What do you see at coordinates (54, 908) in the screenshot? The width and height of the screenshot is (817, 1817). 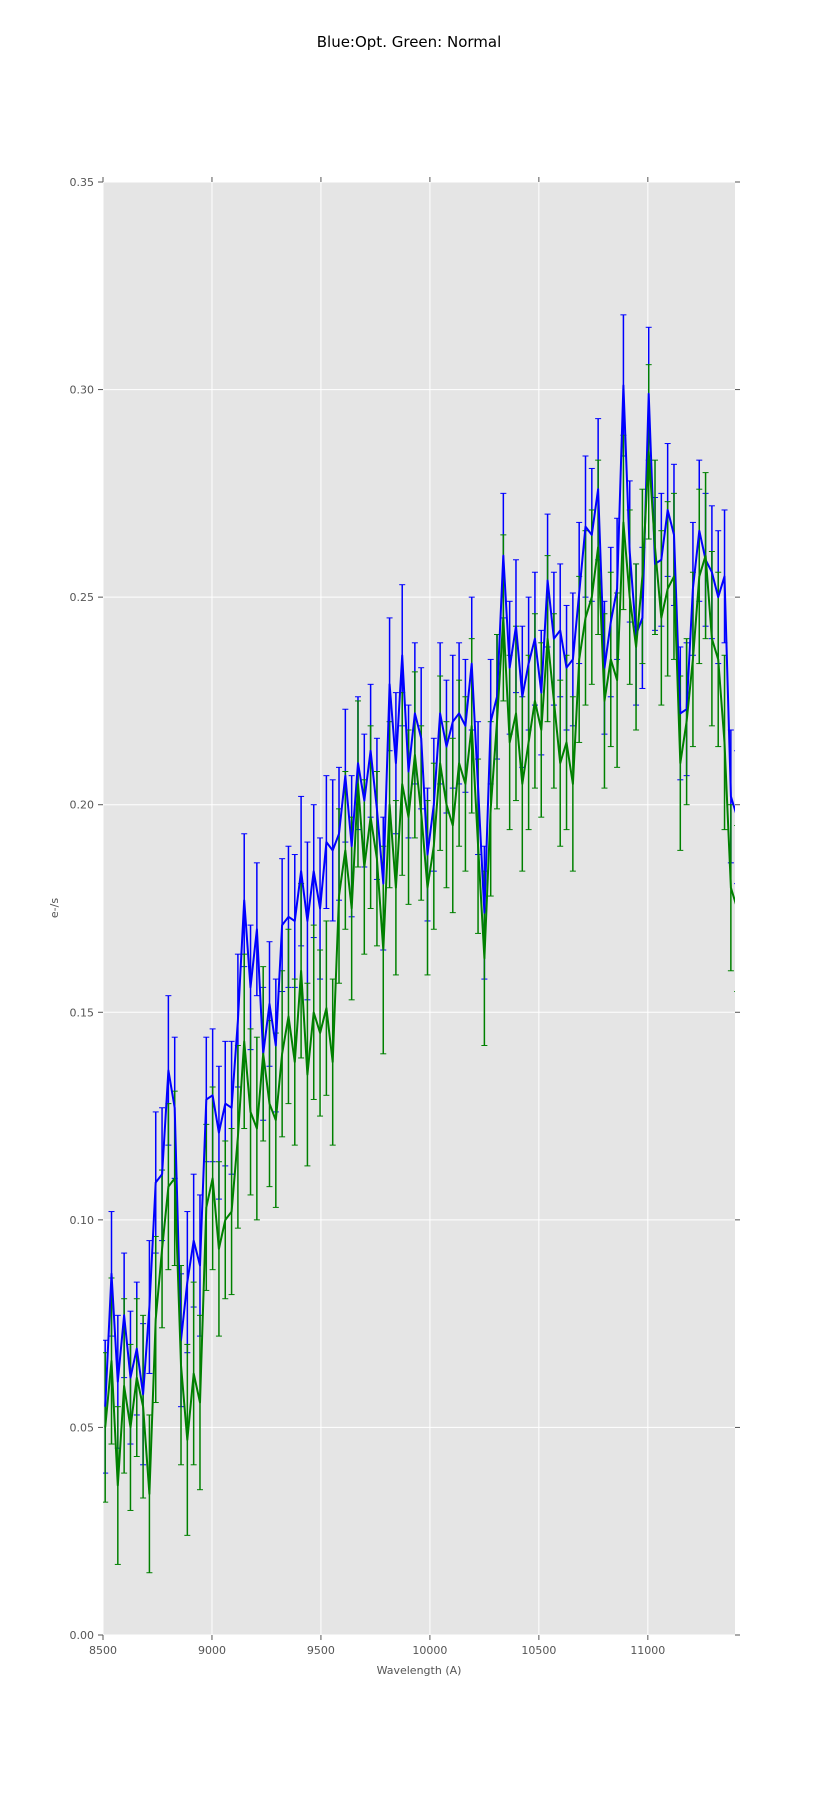 I see `y-axis-label: e-/s` at bounding box center [54, 908].